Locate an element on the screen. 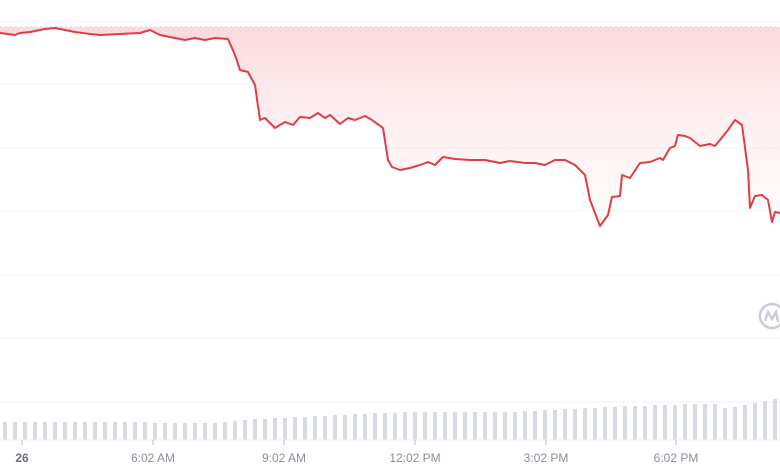 The height and width of the screenshot is (470, 780). x-tick-label: 9:02 AM is located at coordinates (284, 458).